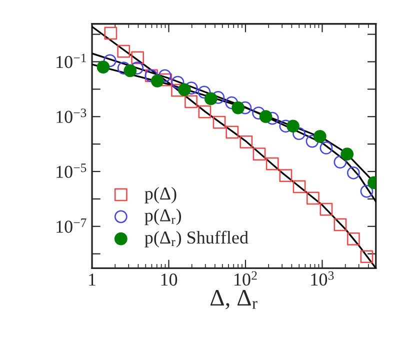 The width and height of the screenshot is (409, 351). What do you see at coordinates (71, 115) in the screenshot?
I see `y-tick-label: 10$^{−3}$` at bounding box center [71, 115].